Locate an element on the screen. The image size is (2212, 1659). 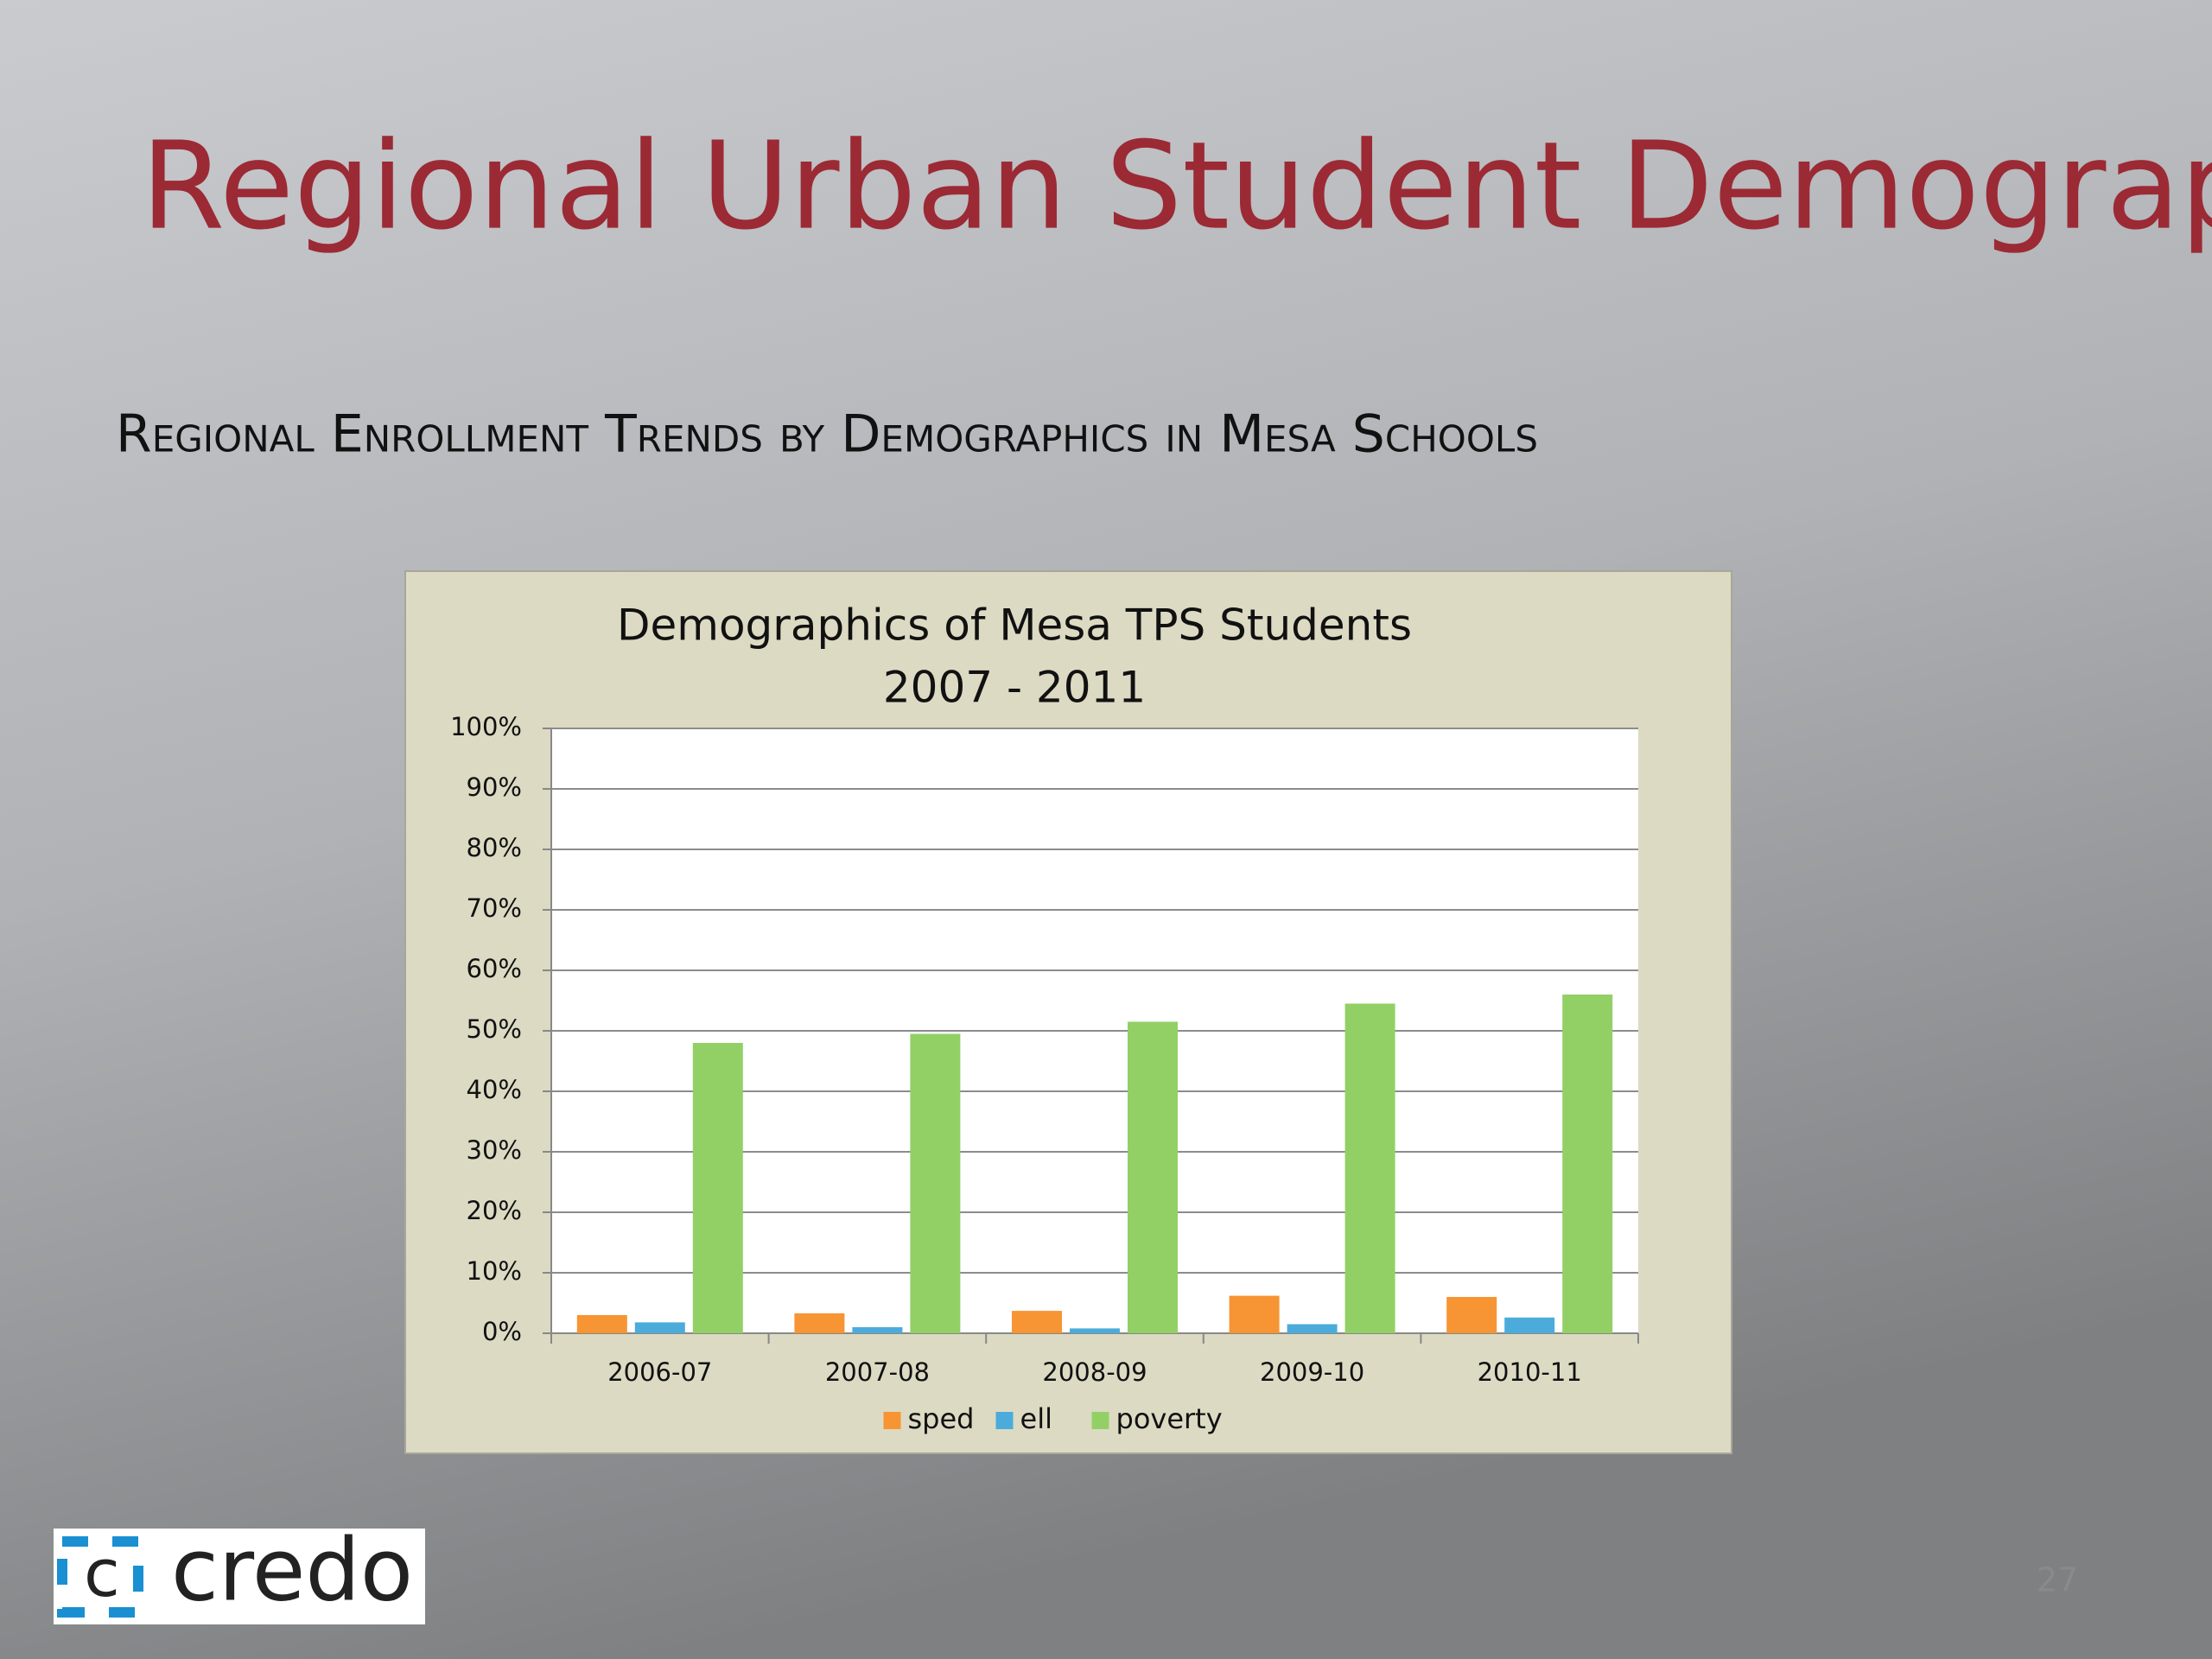
y-tick-label: 30% is located at coordinates (494, 1150).